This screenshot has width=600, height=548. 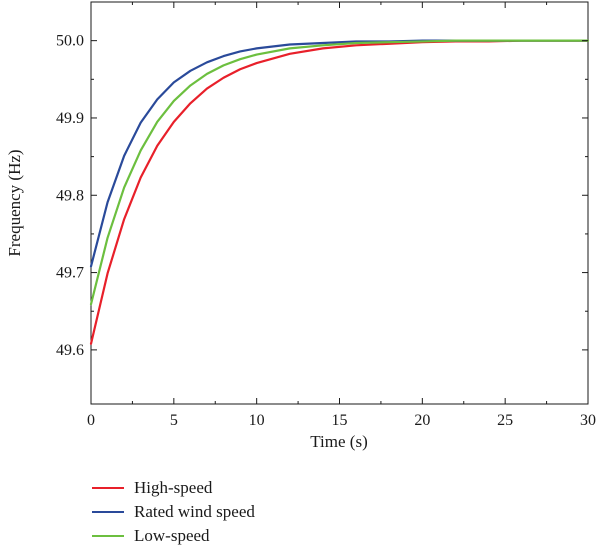 I want to click on y-tick-label: 49.6, so click(x=70, y=350).